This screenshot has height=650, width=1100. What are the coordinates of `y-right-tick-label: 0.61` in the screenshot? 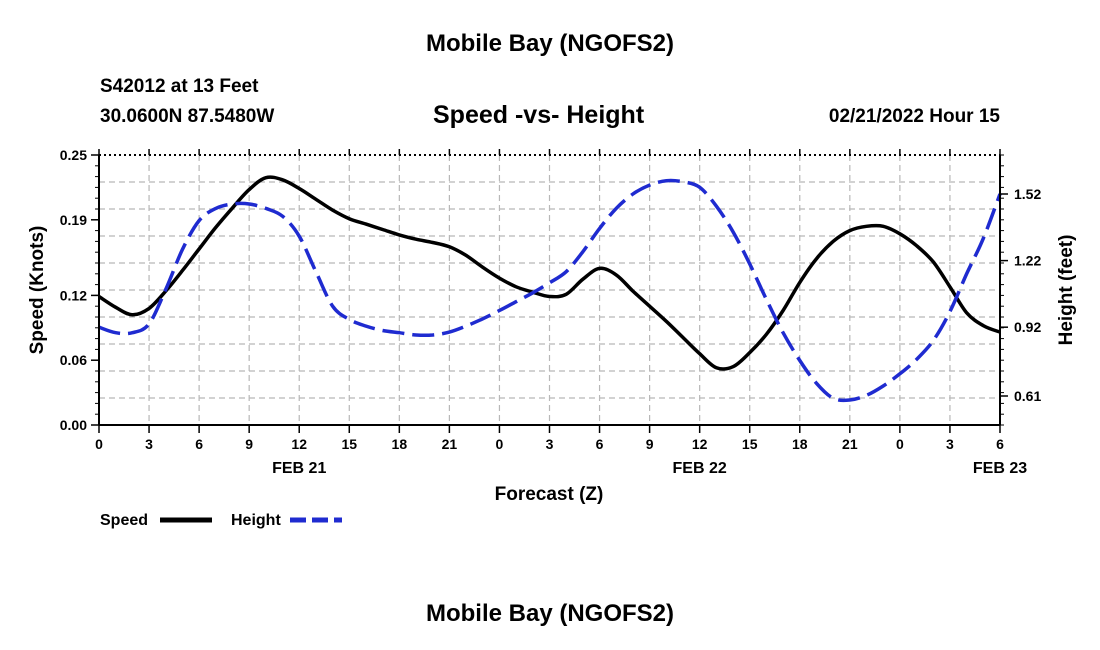 It's located at (1027, 396).